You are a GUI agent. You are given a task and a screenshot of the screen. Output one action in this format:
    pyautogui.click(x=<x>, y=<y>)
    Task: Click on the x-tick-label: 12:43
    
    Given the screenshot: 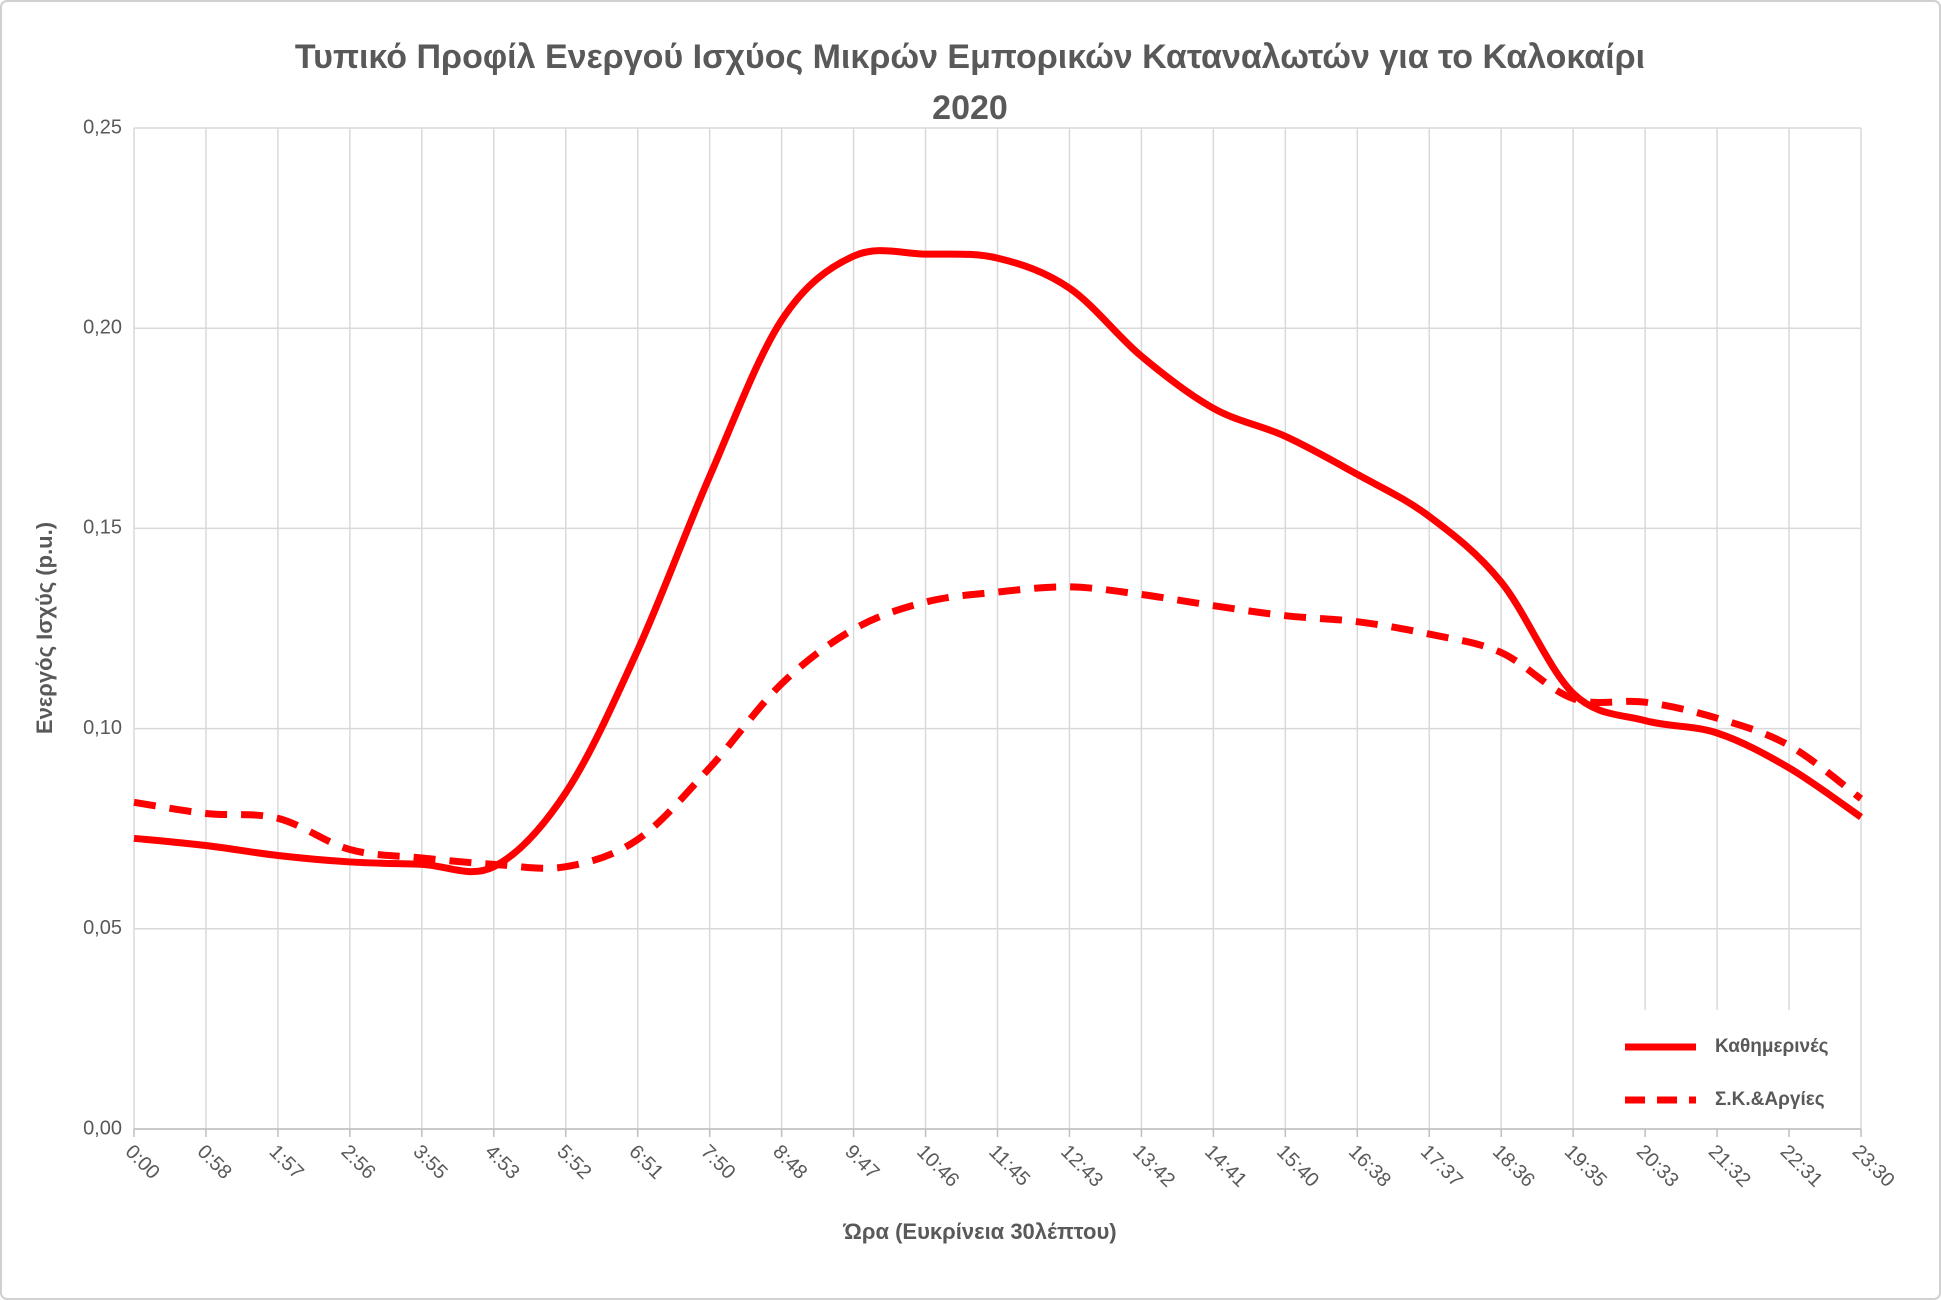 What is the action you would take?
    pyautogui.click(x=1081, y=1166)
    